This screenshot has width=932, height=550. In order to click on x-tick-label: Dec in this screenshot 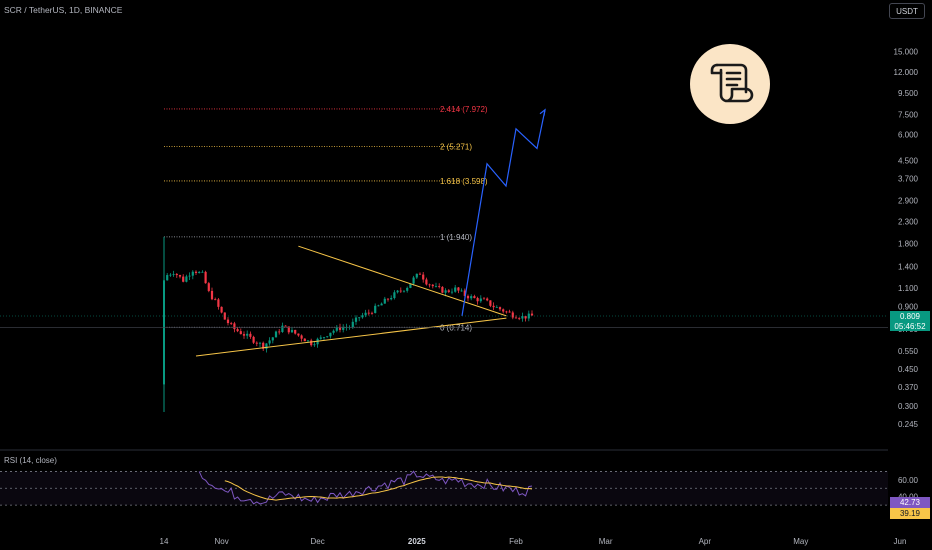, I will do `click(317, 541)`.